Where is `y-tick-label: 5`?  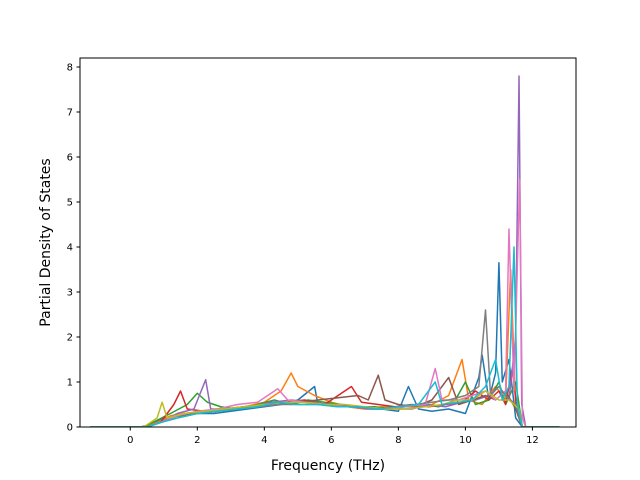
y-tick-label: 5 is located at coordinates (70, 203).